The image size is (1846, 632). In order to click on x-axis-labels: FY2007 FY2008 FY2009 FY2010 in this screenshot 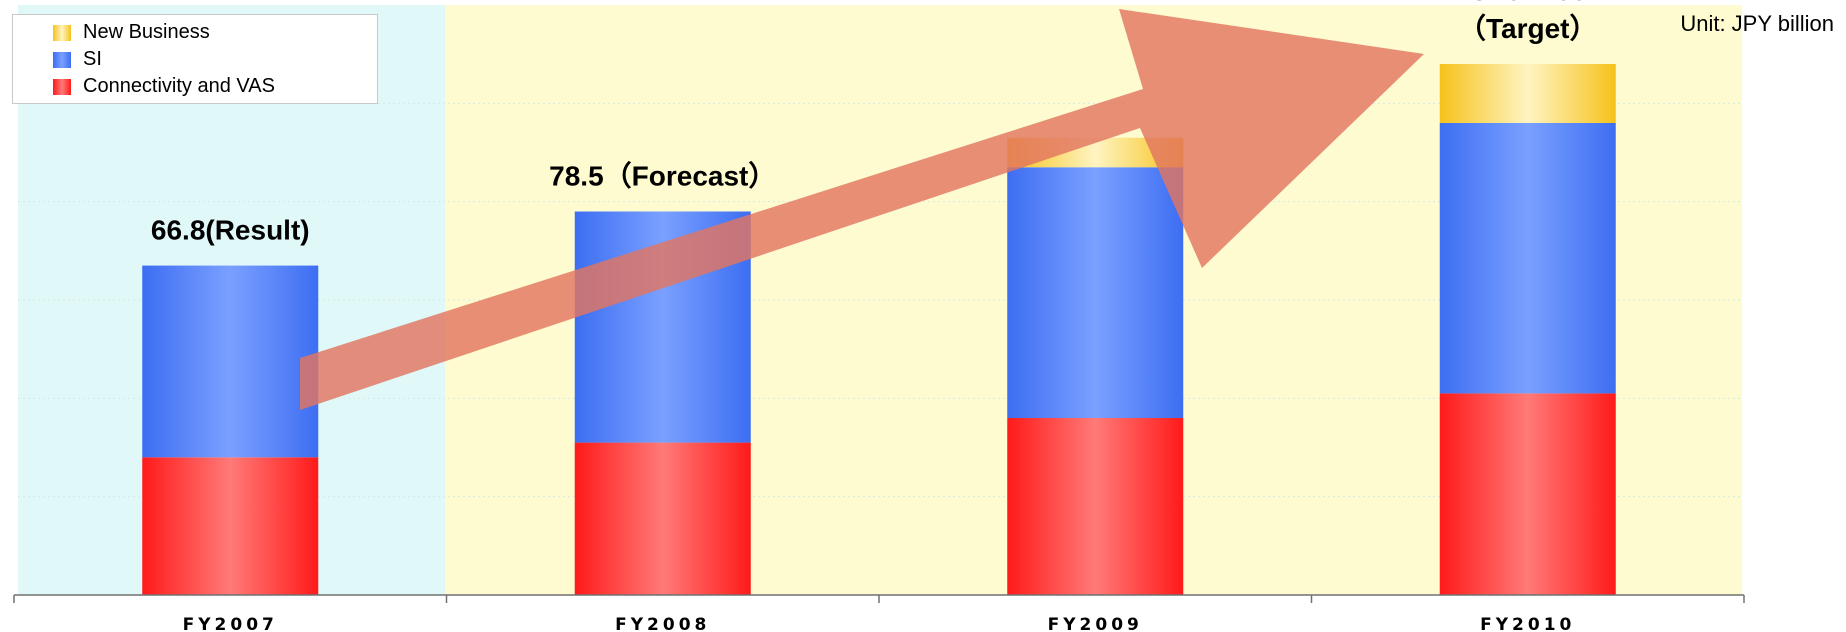, I will do `click(879, 623)`.